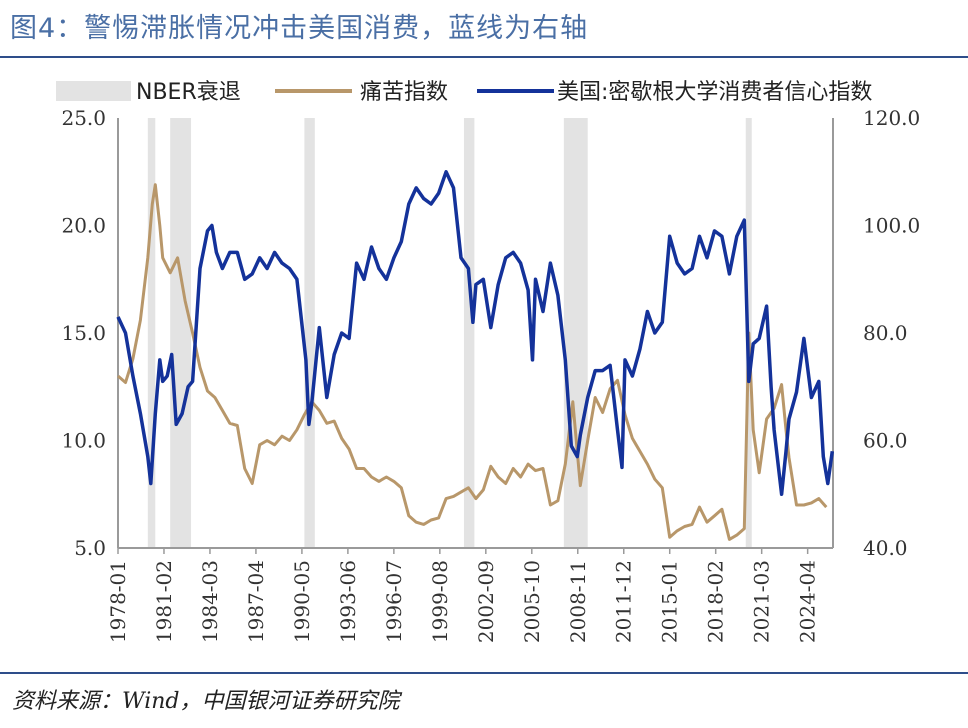 Image resolution: width=968 pixels, height=728 pixels. I want to click on legend-swatch-recession, so click(93, 91).